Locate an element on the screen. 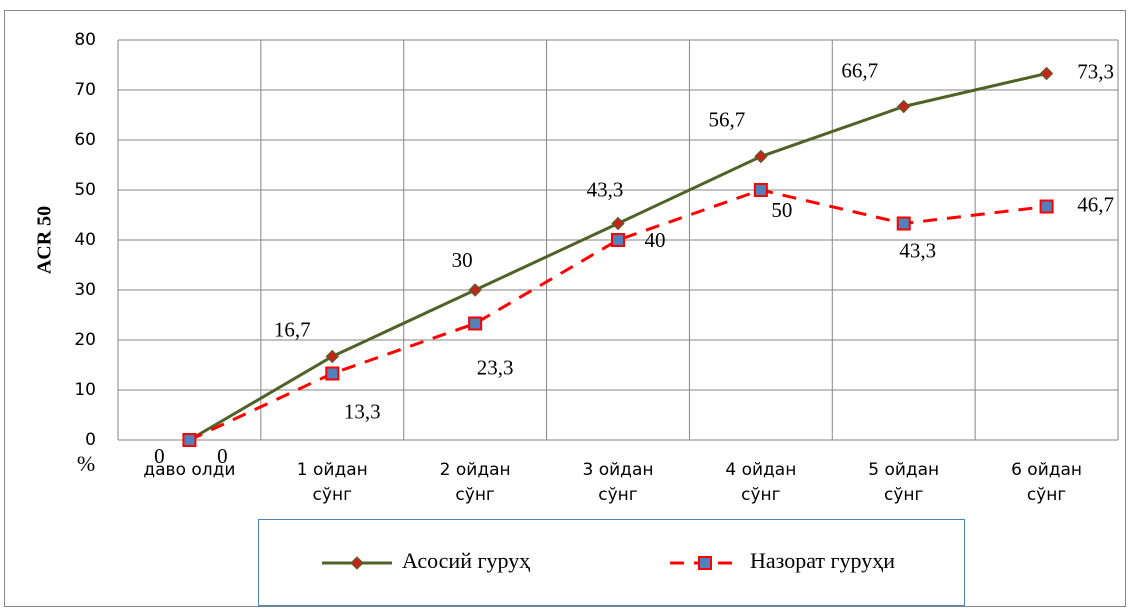 This screenshot has height=611, width=1130. x-tick-label: даво олди is located at coordinates (189, 470).